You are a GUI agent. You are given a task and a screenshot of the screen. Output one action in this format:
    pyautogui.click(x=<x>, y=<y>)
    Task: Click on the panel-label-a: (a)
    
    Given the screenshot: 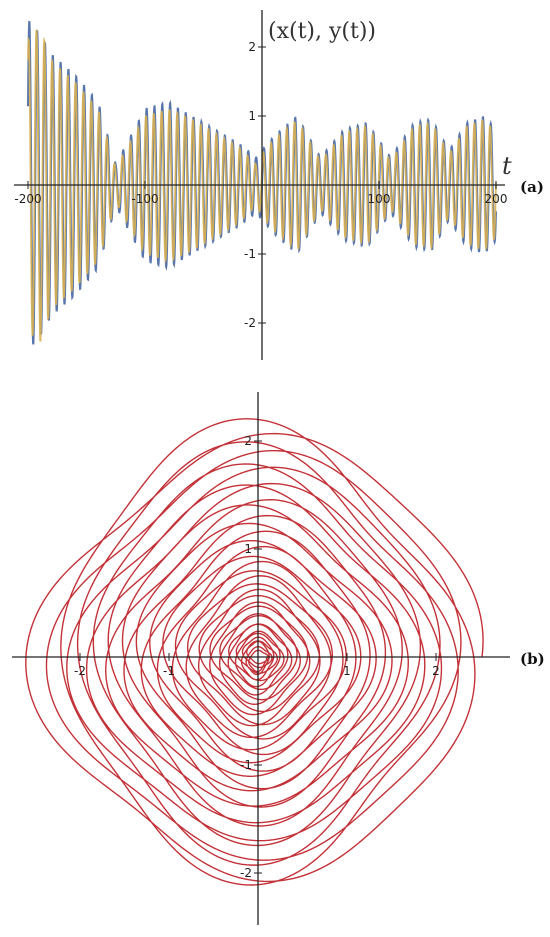 What is the action you would take?
    pyautogui.click(x=532, y=187)
    